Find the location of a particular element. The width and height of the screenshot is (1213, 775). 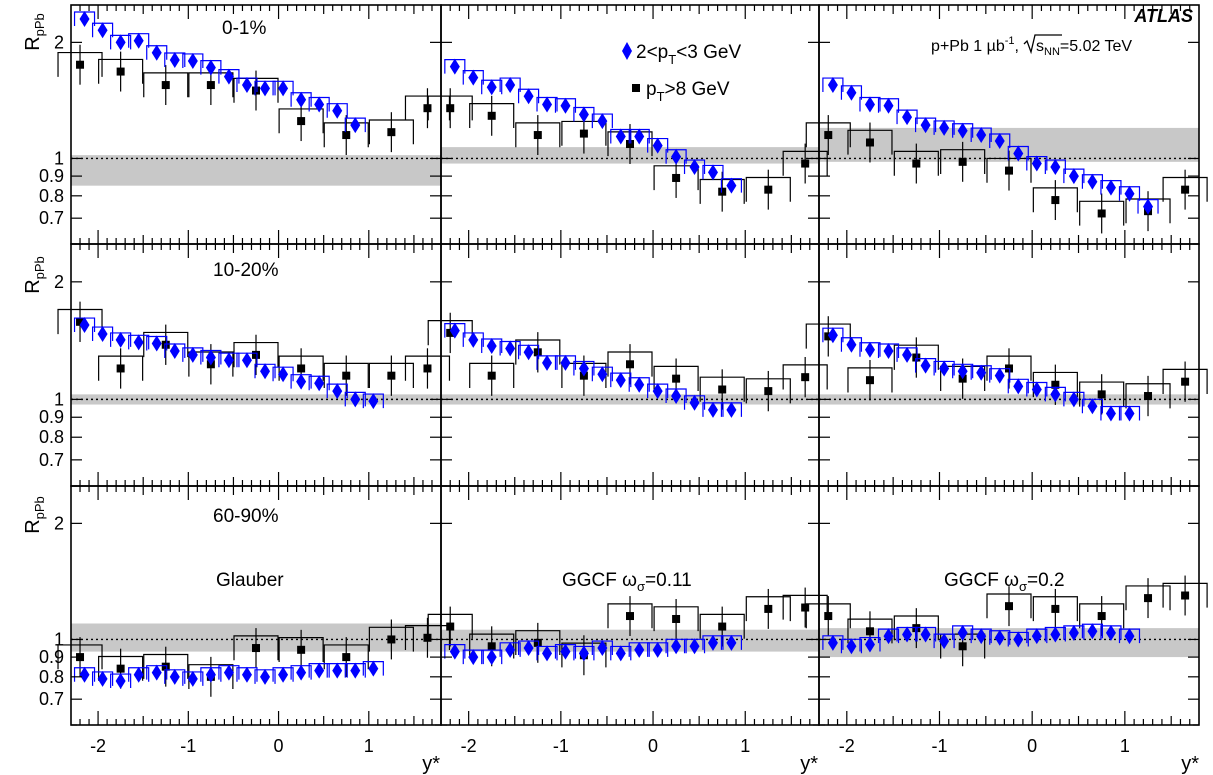

model-label-ggcf-02: GGCF ωσ=0.2 is located at coordinates (1004, 582).